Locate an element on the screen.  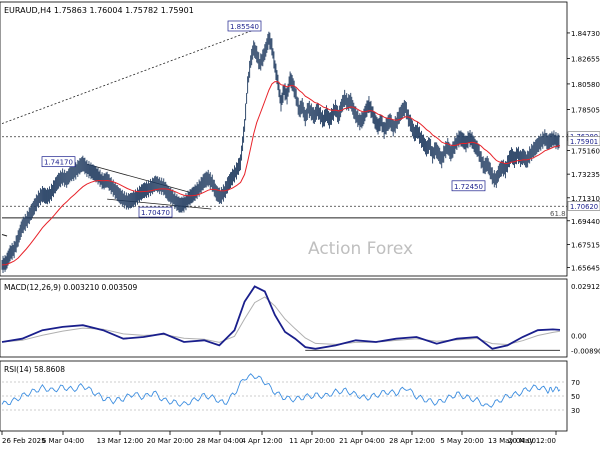
x-tick-label: 13 Mar 12:00 is located at coordinates (120, 441).